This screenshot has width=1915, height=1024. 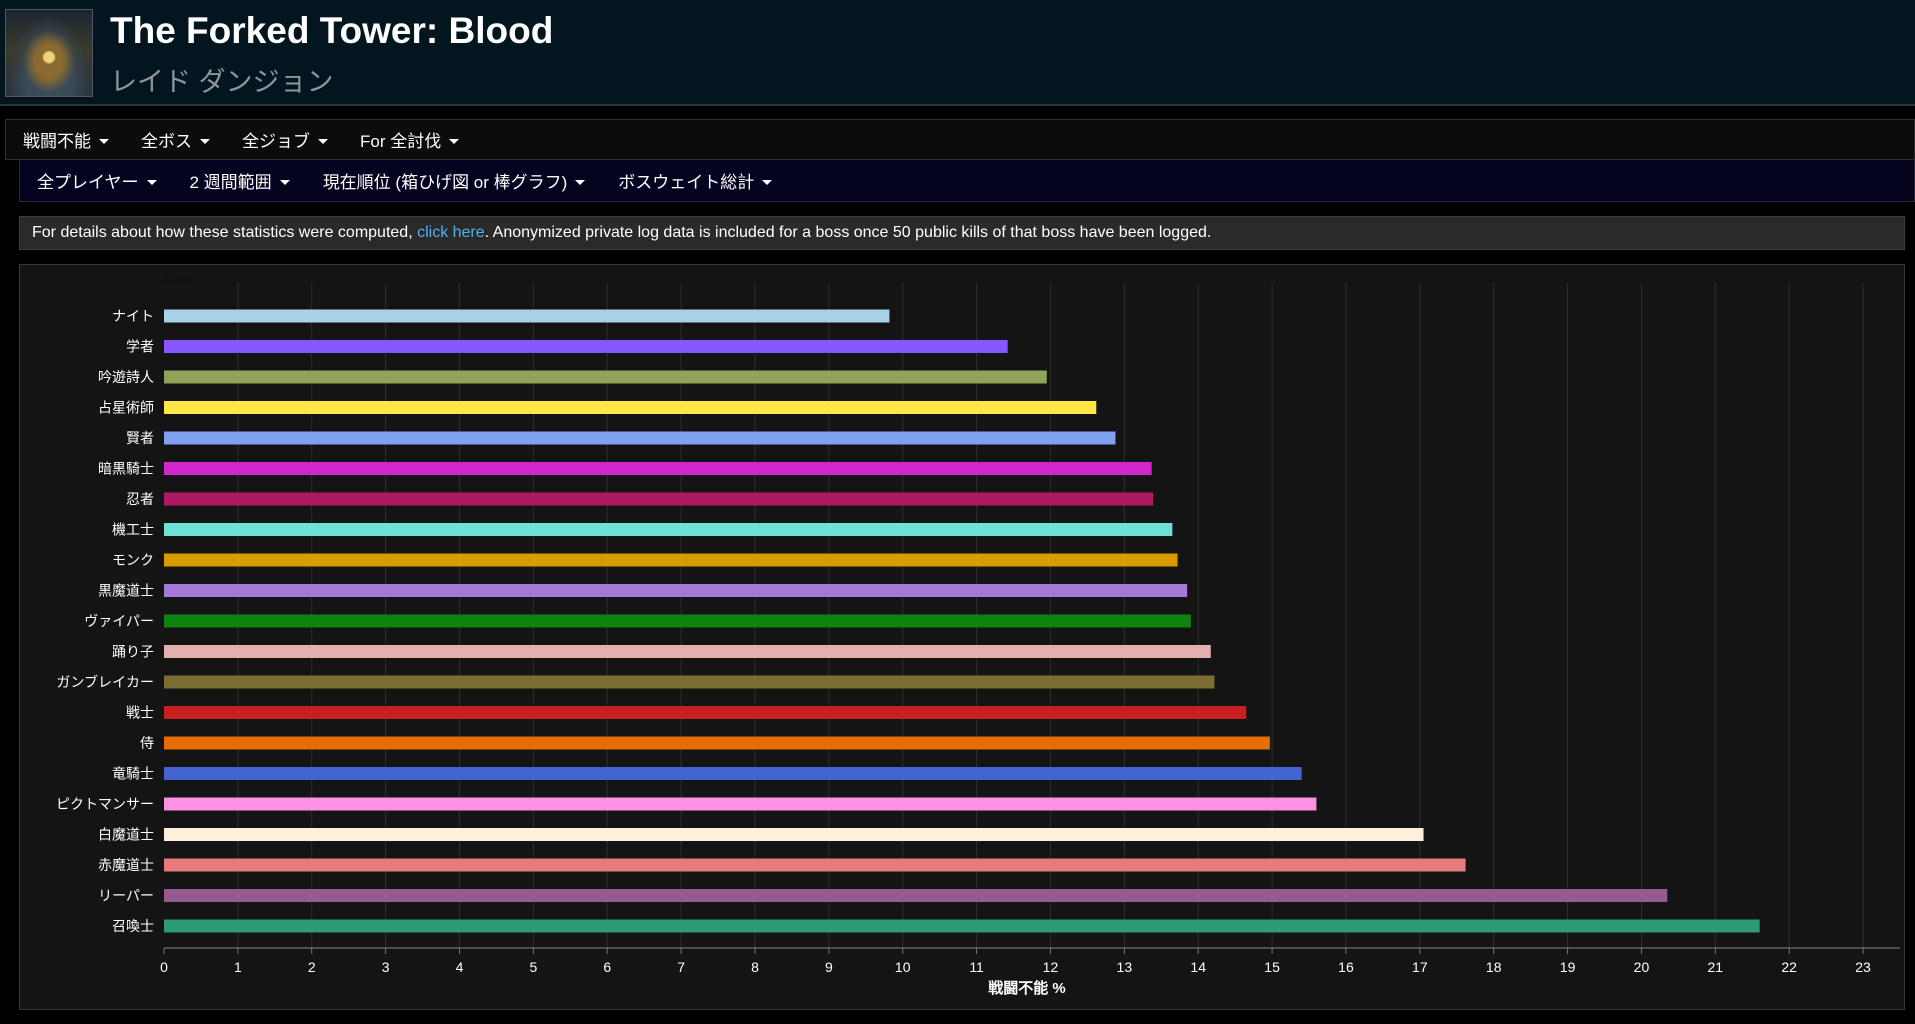 What do you see at coordinates (1420, 967) in the screenshot?
I see `x-tick-label: 17` at bounding box center [1420, 967].